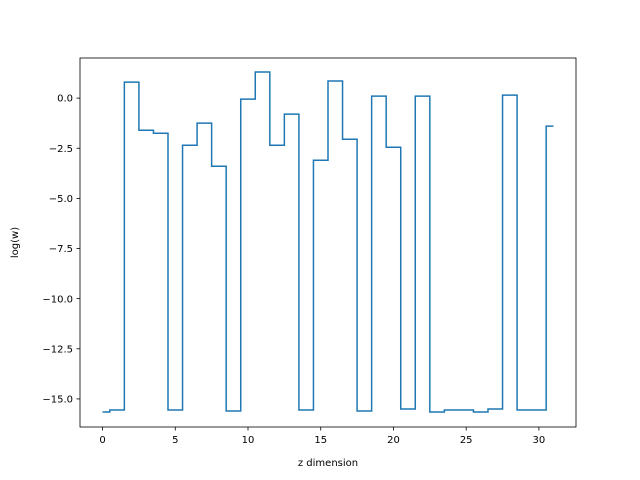  I want to click on y-tick-label: −2.5, so click(61, 149).